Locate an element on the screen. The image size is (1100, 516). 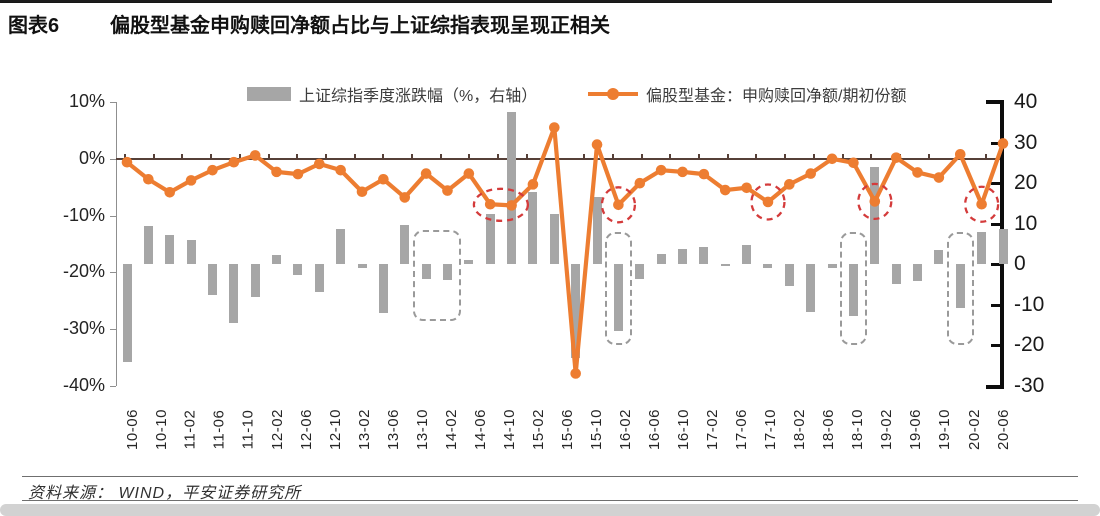
bar-swatch-icon is located at coordinates (269, 94).